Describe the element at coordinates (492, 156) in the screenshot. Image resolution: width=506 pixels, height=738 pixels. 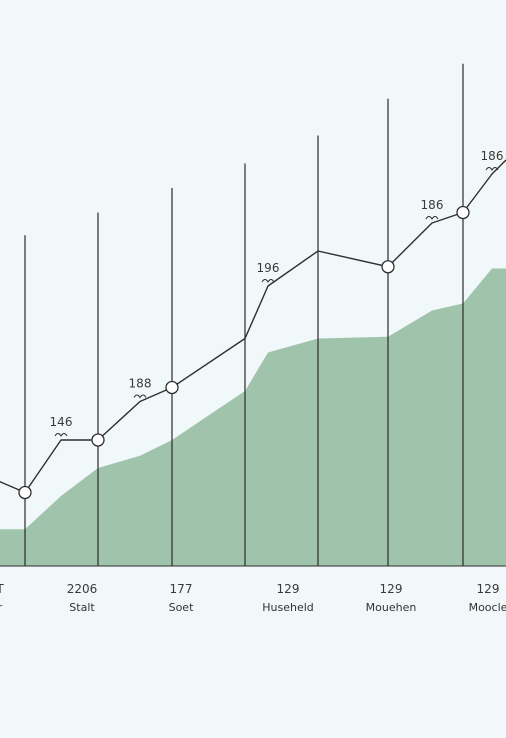
I see `data-label-12: 186` at that location.